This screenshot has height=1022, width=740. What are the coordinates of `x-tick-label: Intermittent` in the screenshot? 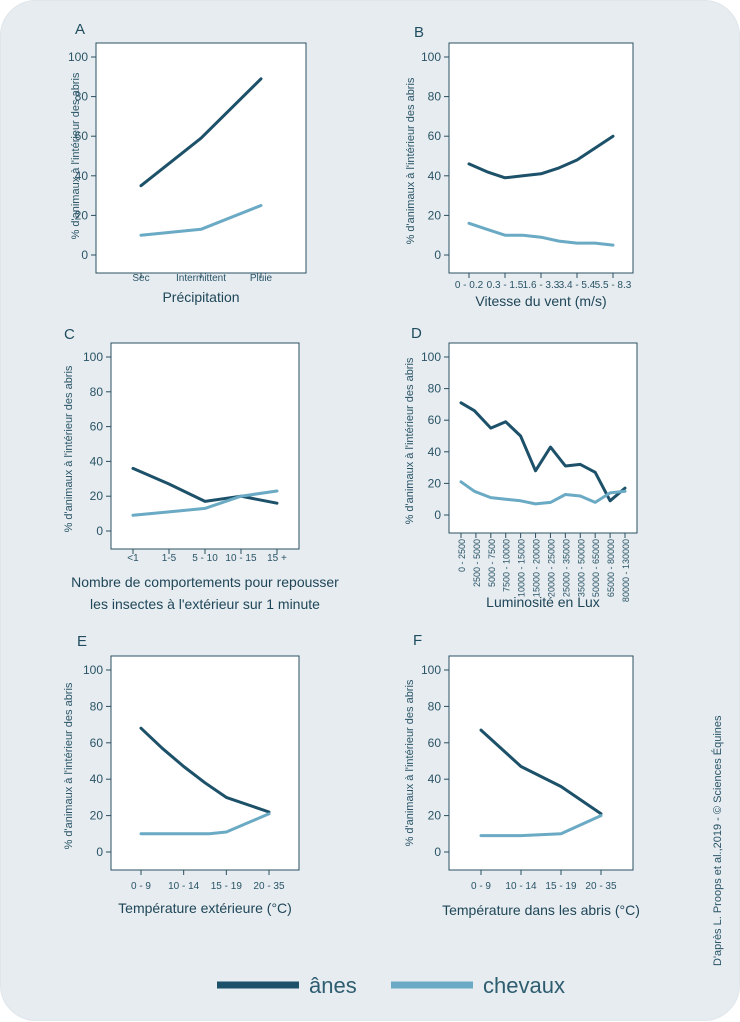 It's located at (201, 278).